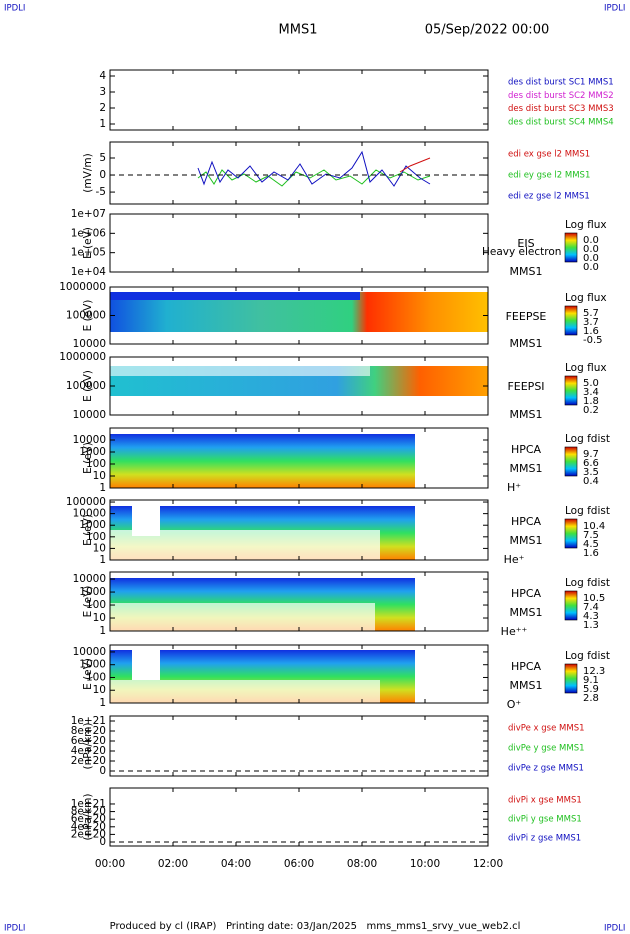 The width and height of the screenshot is (630, 934). I want to click on colorbar-label: 7.5, so click(591, 535).